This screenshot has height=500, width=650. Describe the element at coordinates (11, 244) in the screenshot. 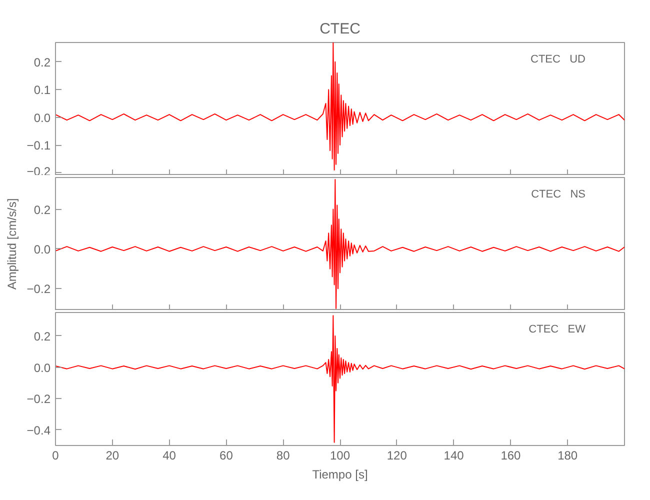

I see `y-axis-title: Amplitud [cm/s/s]` at that location.